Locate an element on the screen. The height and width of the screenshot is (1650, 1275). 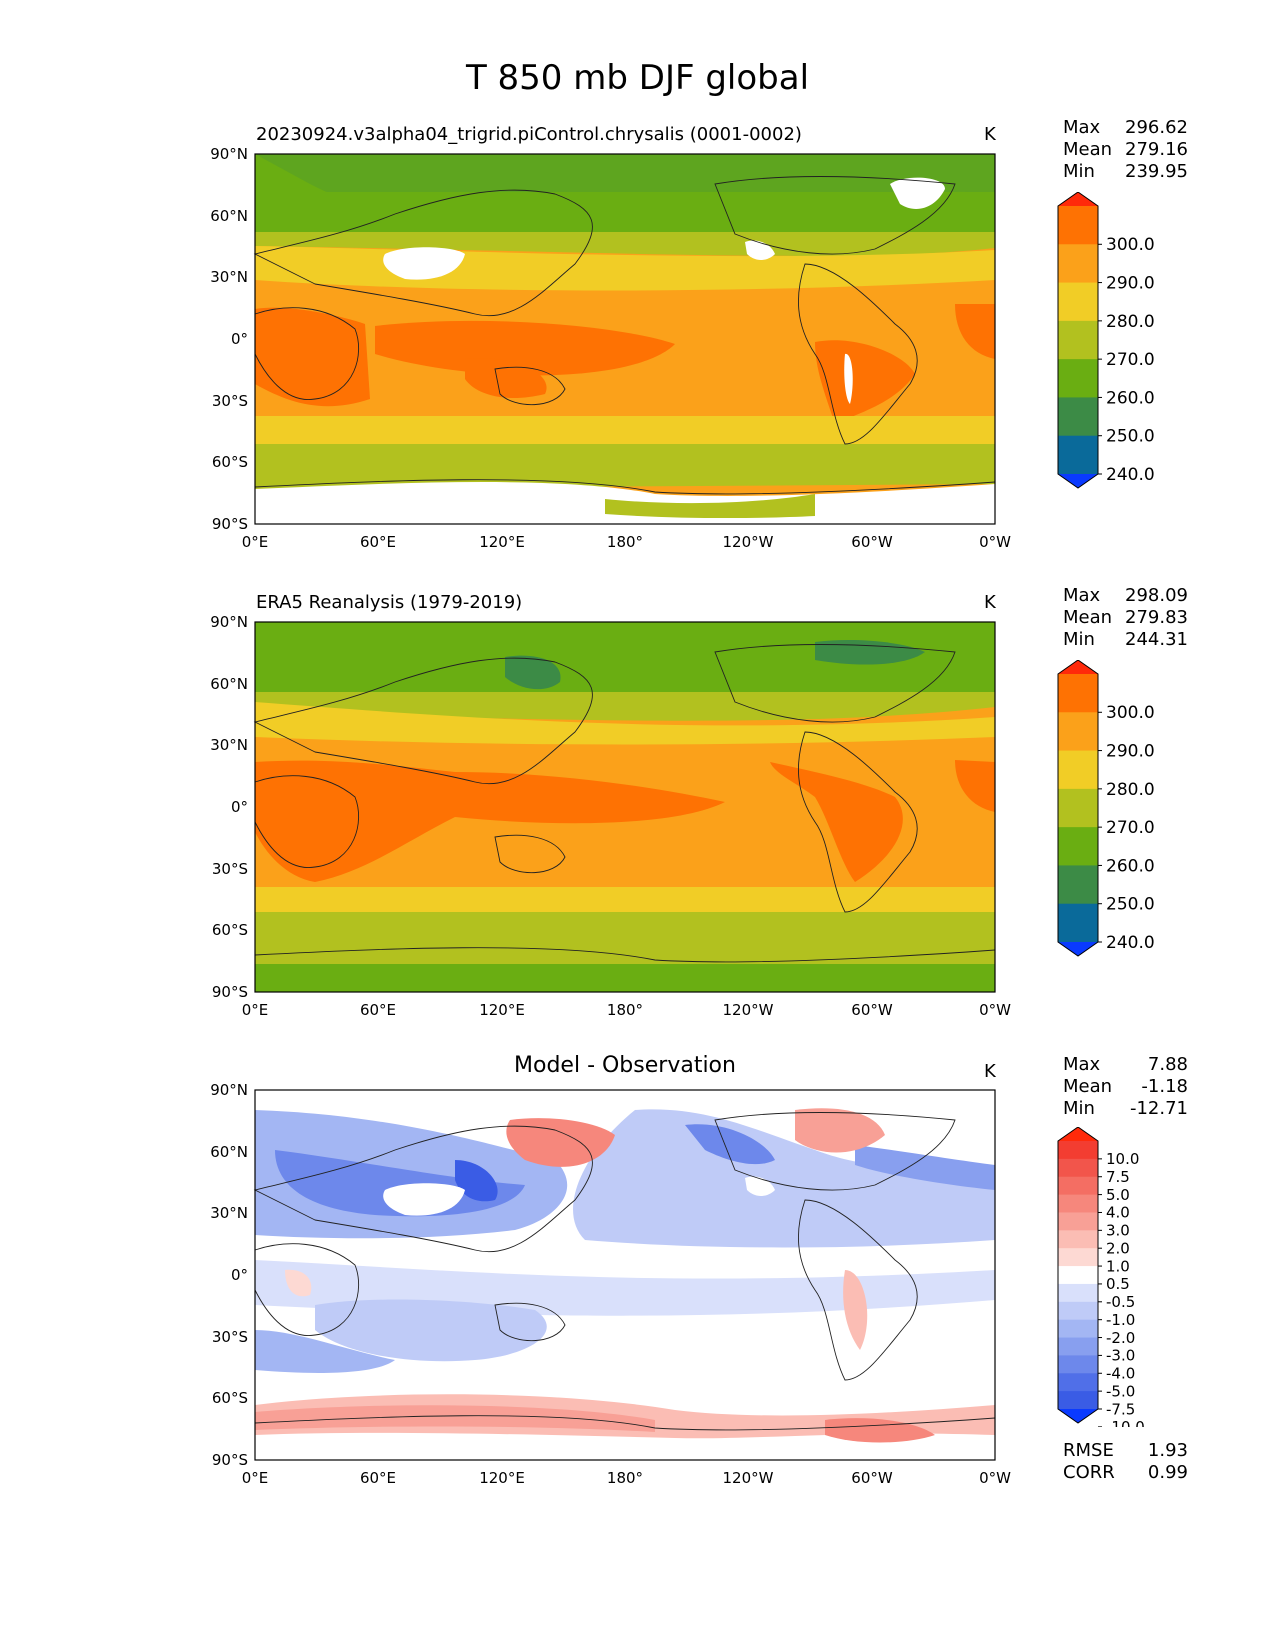
panel-1-lat-ticks: 90°N 60°N 30°N 0° 30°S 60°S 90°S is located at coordinates (229, 339).